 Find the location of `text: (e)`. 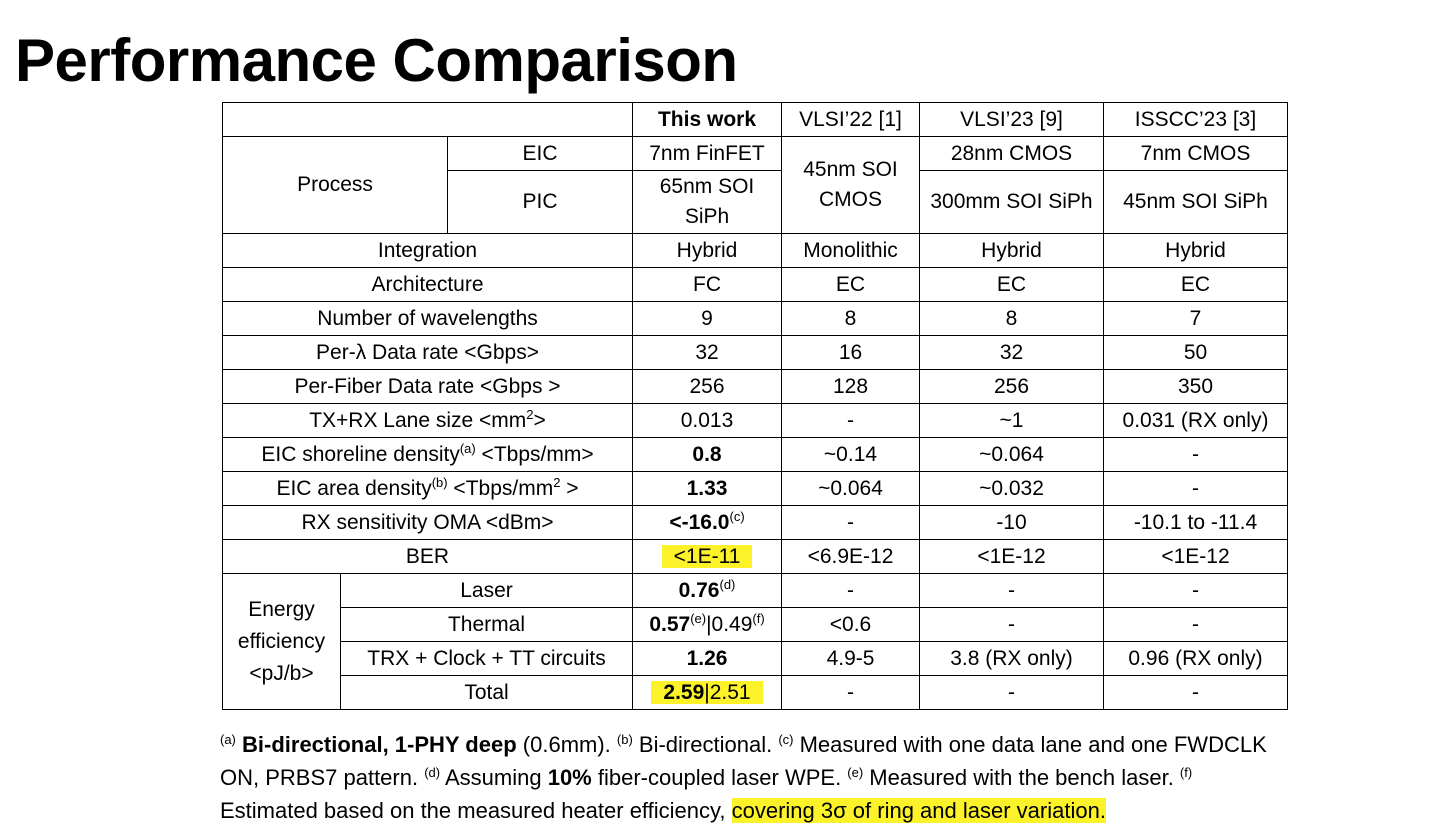

text: (e) is located at coordinates (698, 618).